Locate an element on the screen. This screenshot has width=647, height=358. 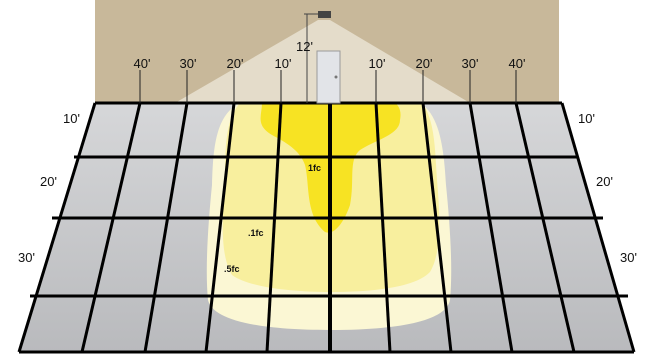
top-label-10-left: 10' is located at coordinates (283, 63).